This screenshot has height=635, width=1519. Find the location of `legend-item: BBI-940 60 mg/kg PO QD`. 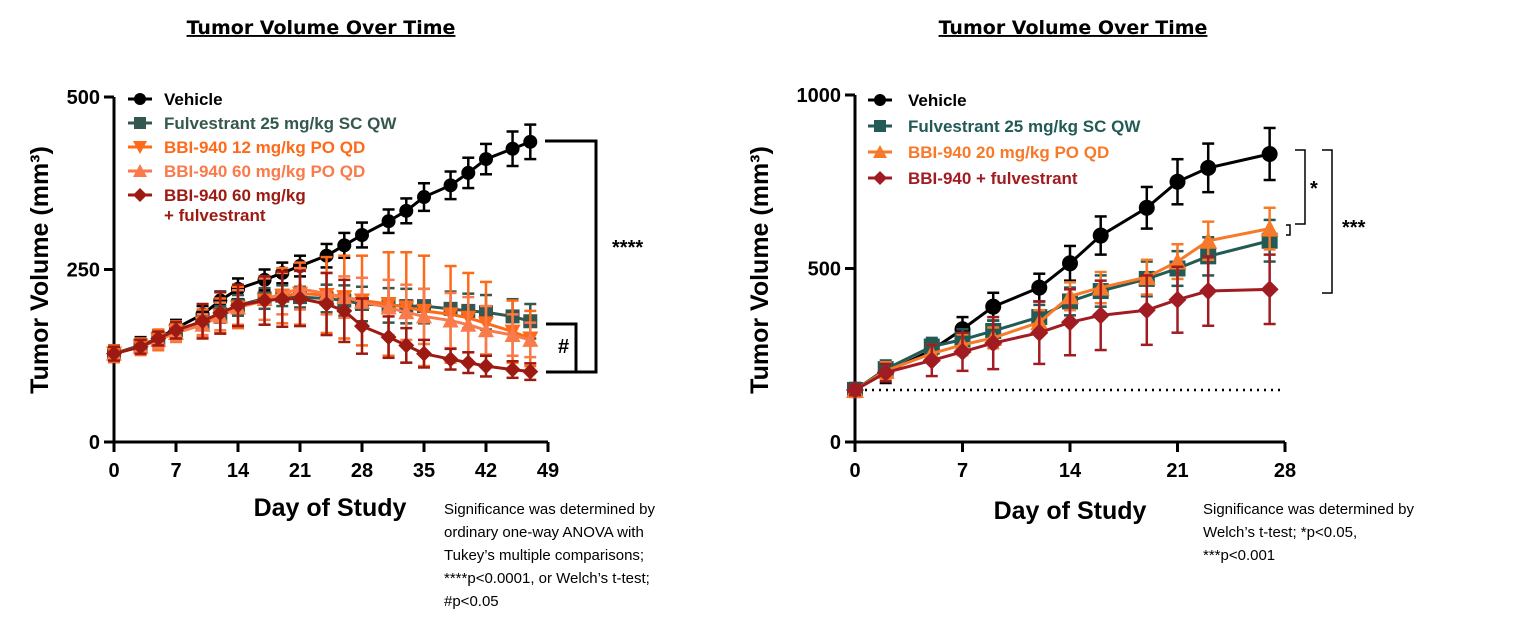

legend-item: BBI-940 60 mg/kg PO QD is located at coordinates (246, 171).